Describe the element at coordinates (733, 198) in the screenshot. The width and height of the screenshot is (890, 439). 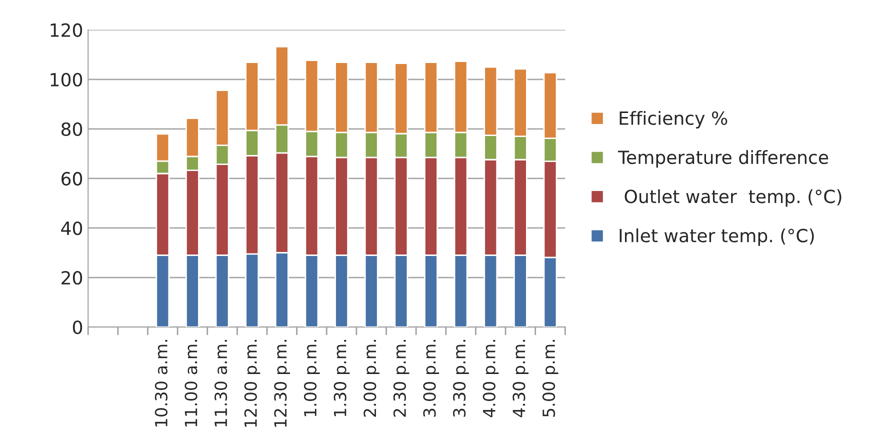
I see `legend-label: Outlet water temp. (°C)` at that location.